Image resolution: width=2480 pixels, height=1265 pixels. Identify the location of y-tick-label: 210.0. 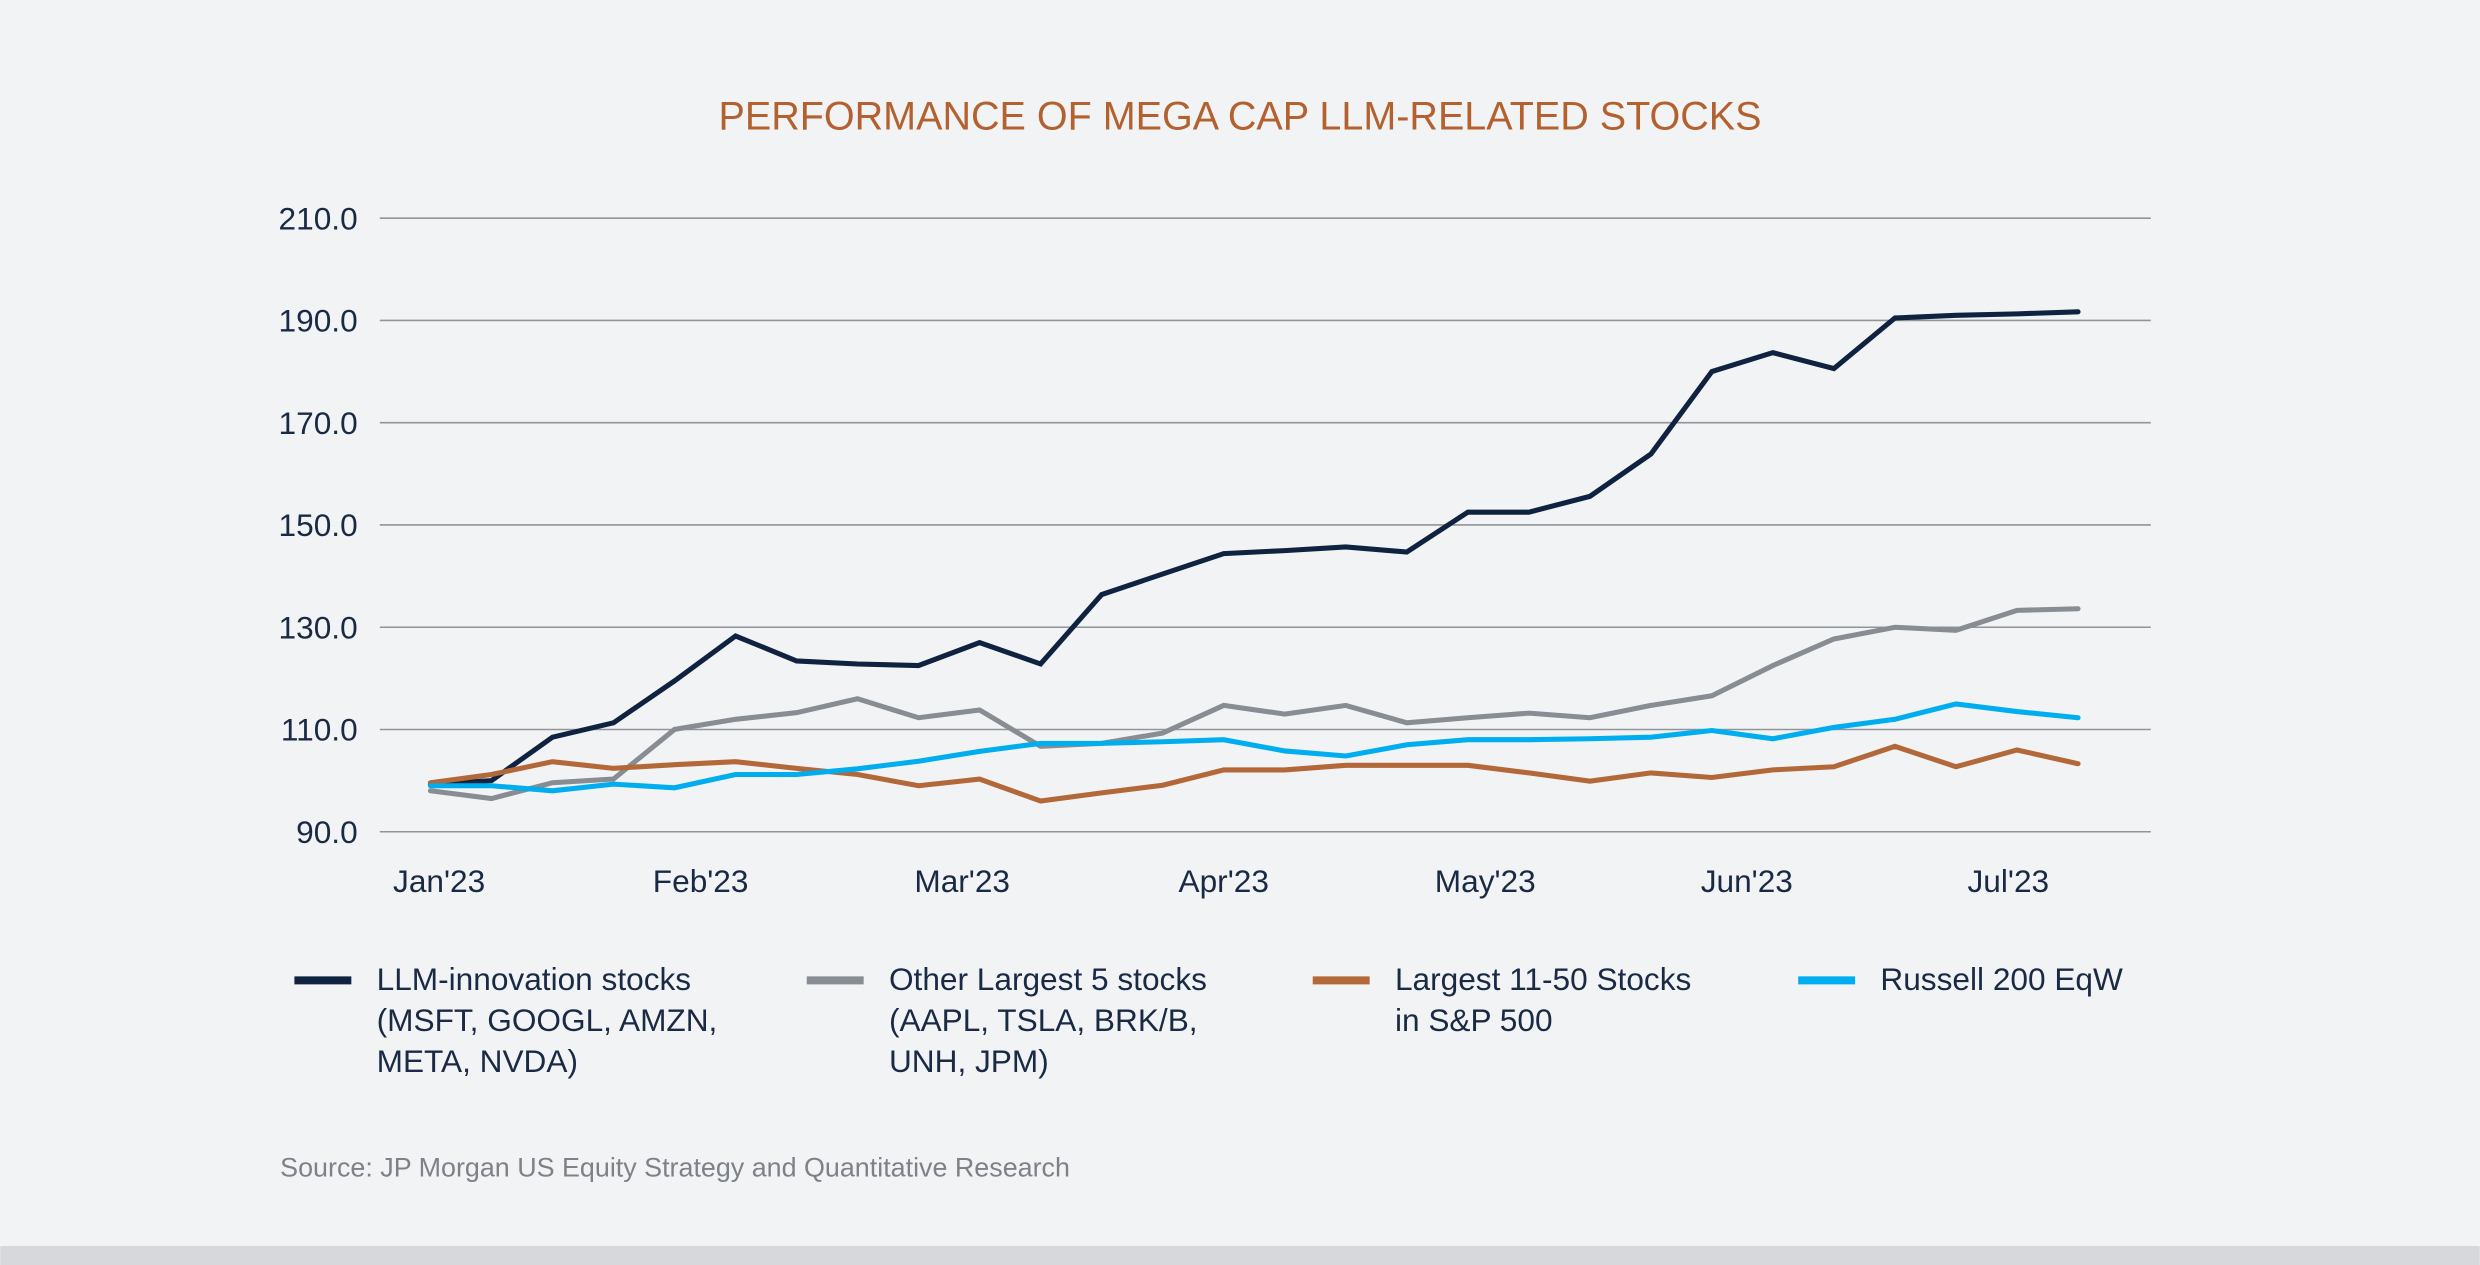
(318, 218).